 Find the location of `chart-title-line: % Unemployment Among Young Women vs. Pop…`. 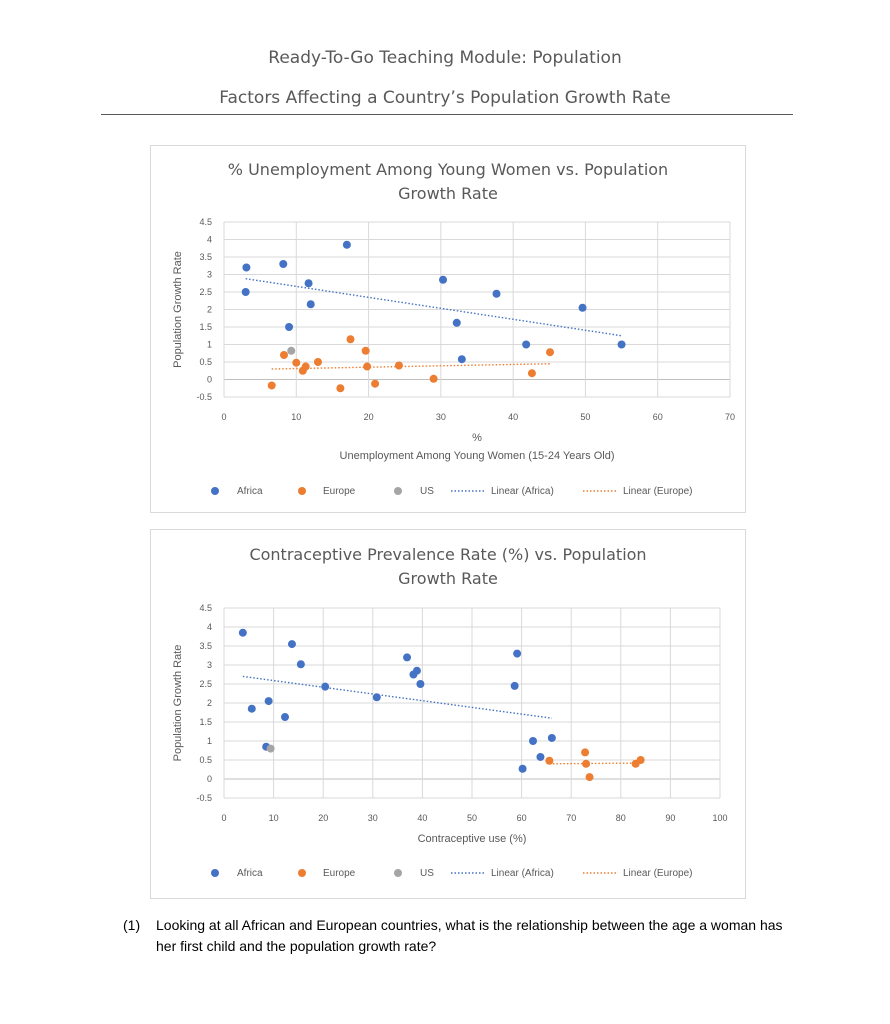

chart-title-line: % Unemployment Among Young Women vs. Pop… is located at coordinates (448, 169).